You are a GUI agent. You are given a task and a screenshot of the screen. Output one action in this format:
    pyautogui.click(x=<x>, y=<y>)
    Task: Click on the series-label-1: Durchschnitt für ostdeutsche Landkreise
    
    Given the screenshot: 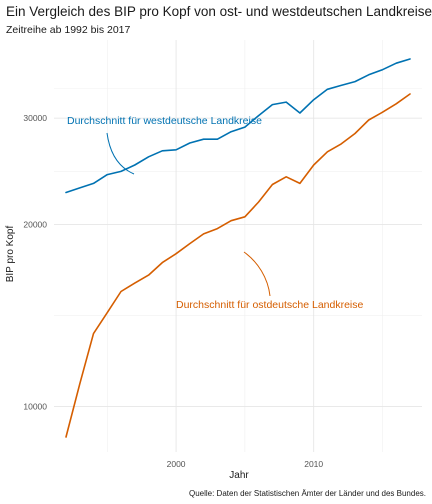 What is the action you would take?
    pyautogui.click(x=270, y=305)
    